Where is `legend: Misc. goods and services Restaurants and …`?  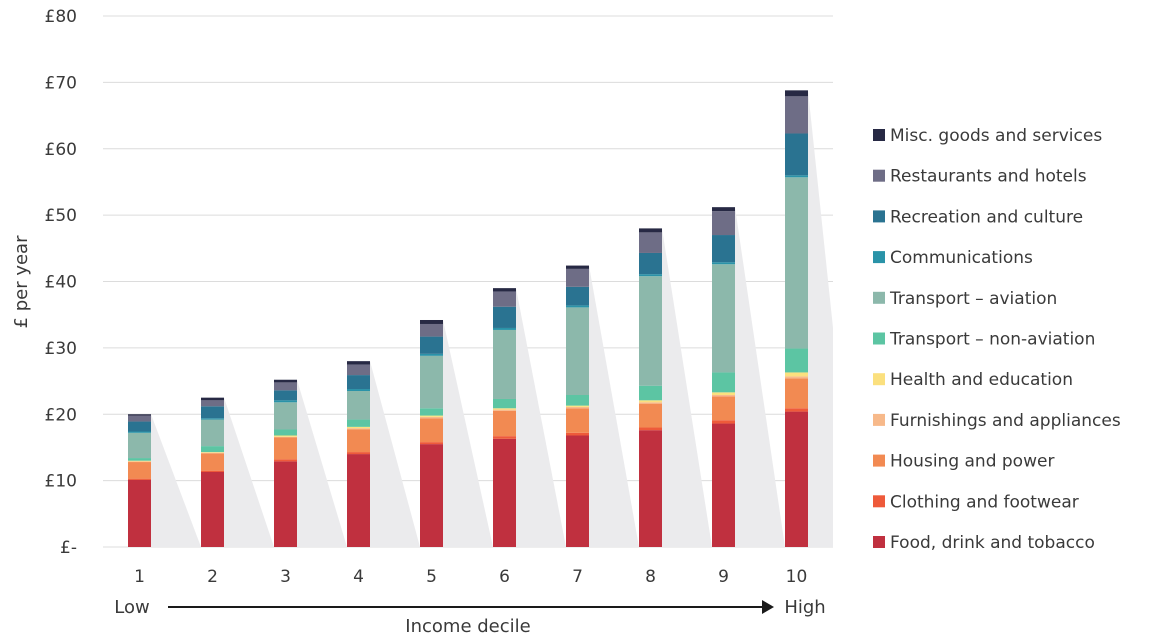 legend: Misc. goods and services Restaurants and … is located at coordinates (997, 339).